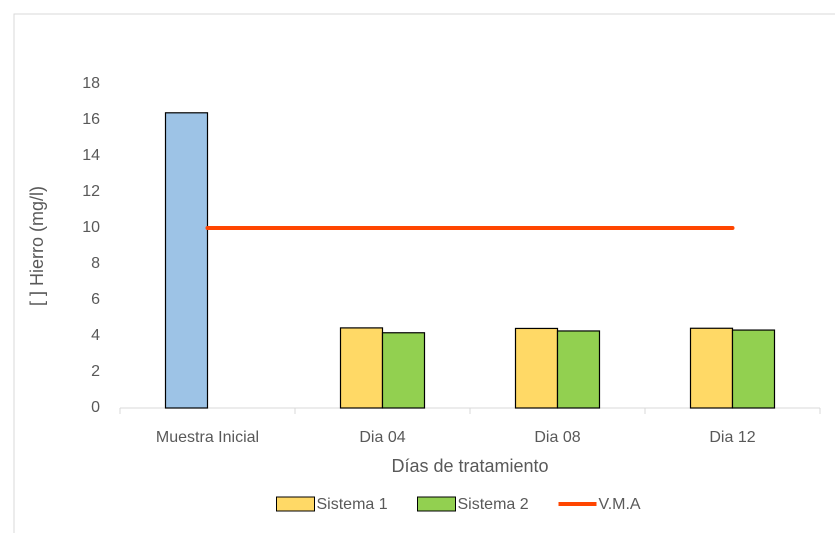 Image resolution: width=835 pixels, height=533 pixels. I want to click on y-tick-label: 6, so click(95, 299).